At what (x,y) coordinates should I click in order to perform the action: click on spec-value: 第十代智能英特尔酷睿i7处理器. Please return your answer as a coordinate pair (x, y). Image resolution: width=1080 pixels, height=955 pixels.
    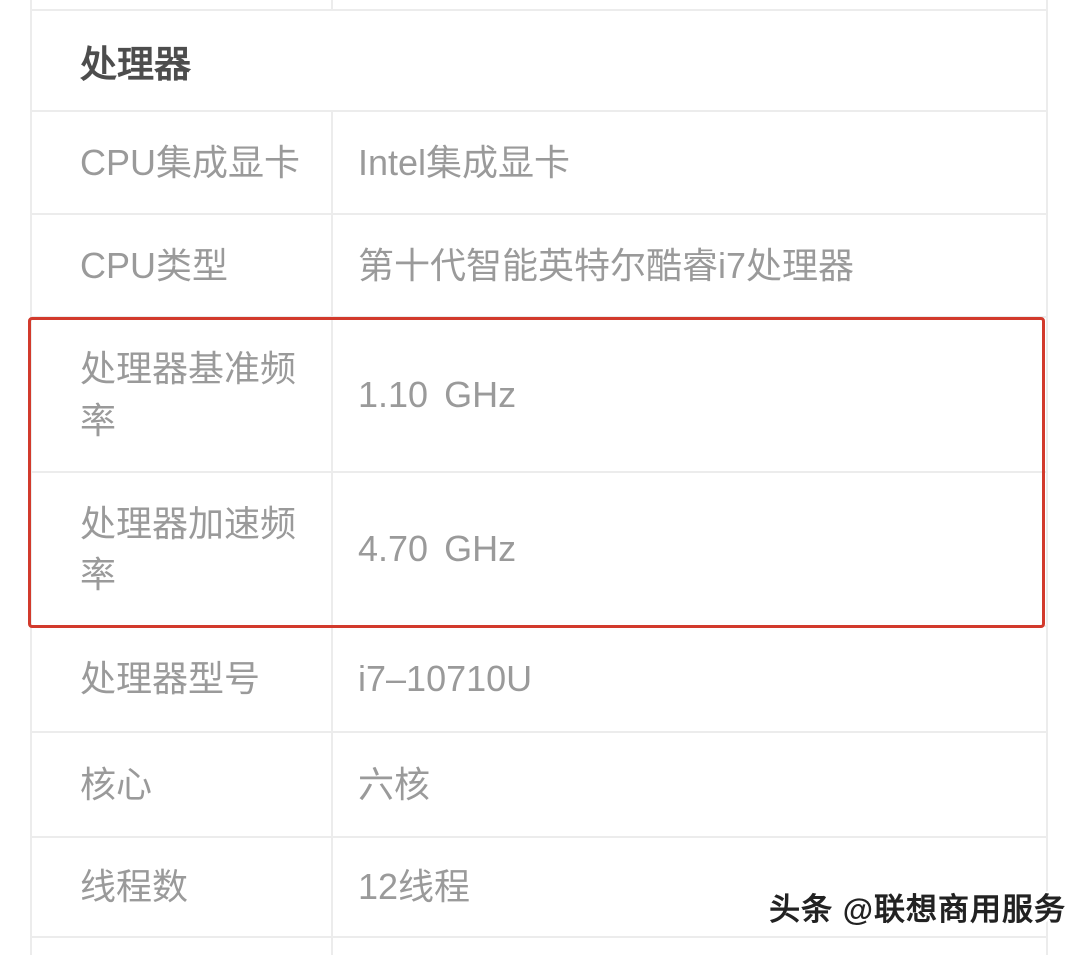
    Looking at the image, I should click on (606, 265).